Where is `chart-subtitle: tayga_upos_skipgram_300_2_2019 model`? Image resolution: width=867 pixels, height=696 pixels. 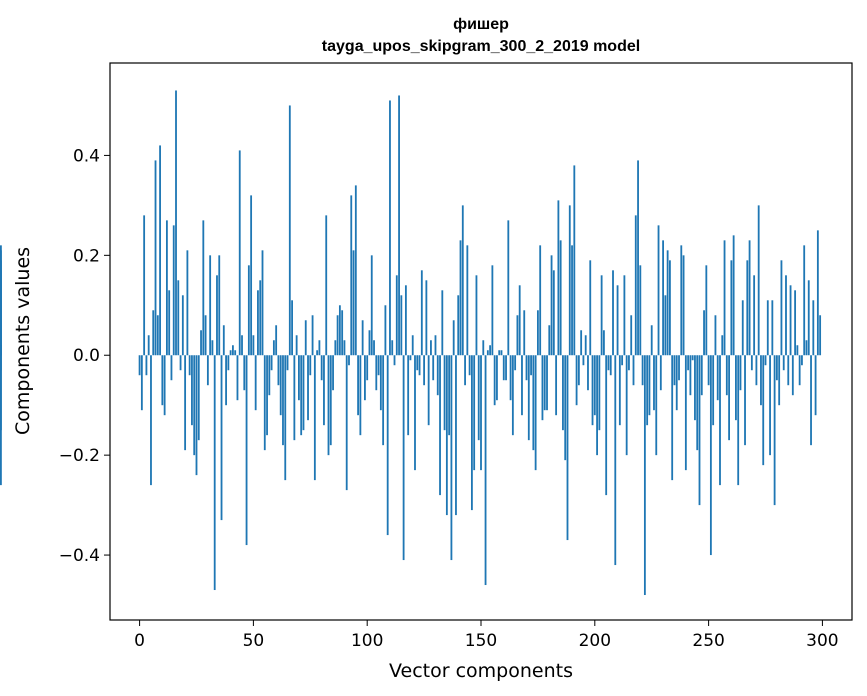 chart-subtitle: tayga_upos_skipgram_300_2_2019 model is located at coordinates (481, 46).